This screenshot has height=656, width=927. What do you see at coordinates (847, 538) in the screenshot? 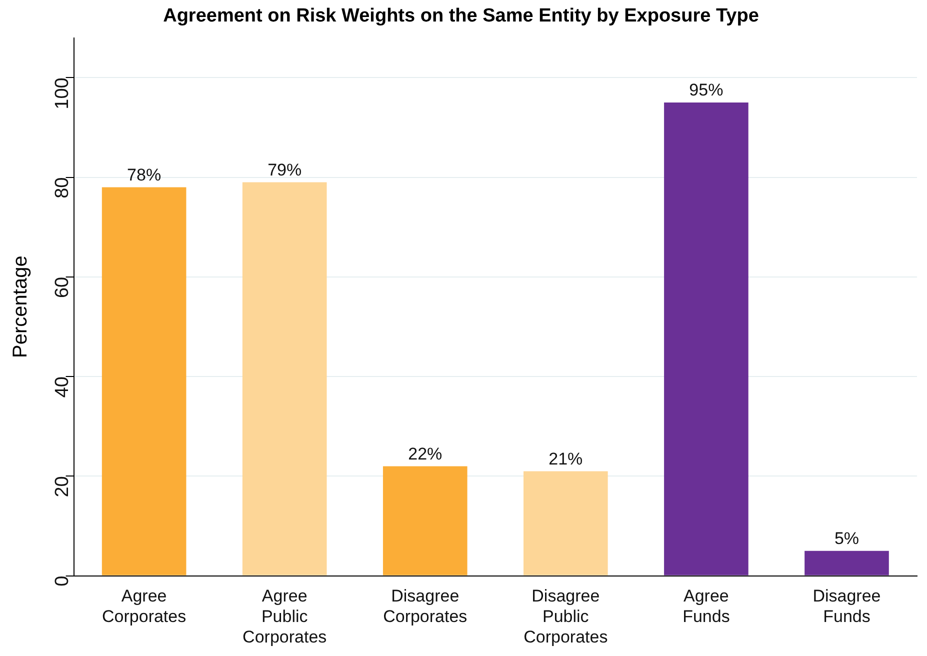
I see `data-label: 5%` at bounding box center [847, 538].